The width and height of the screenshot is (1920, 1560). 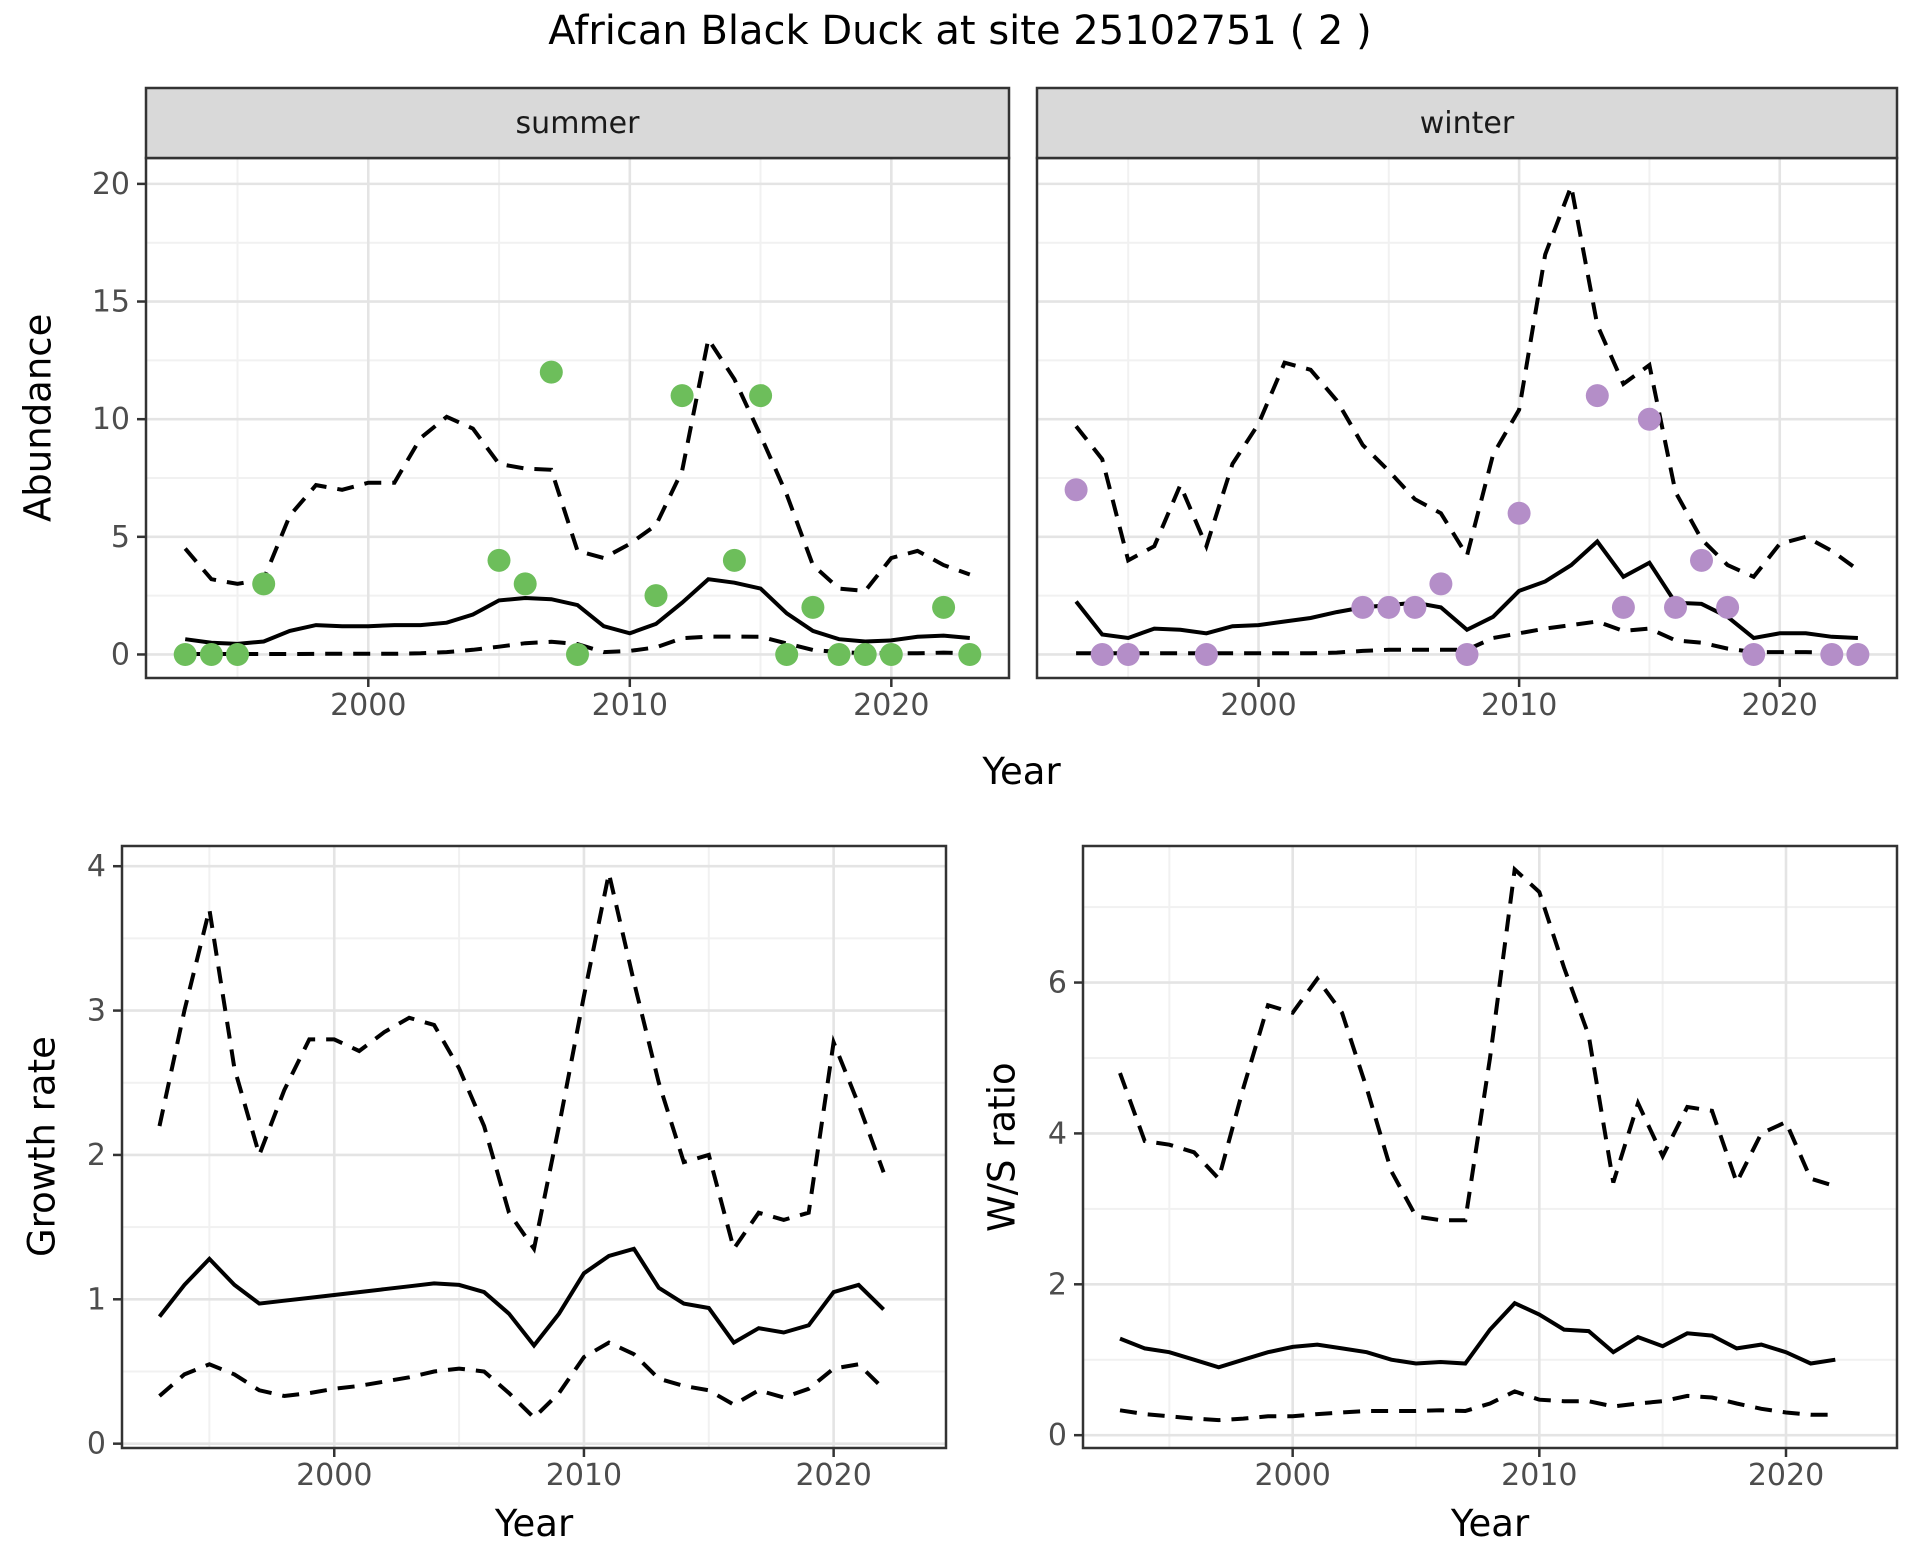 I want to click on y-axis-title-ws-ratio: W/S ratio, so click(x=1002, y=1147).